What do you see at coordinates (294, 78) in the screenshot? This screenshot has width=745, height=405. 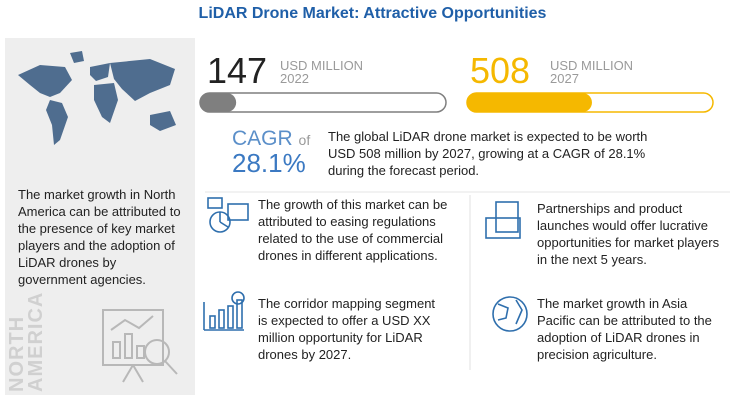 I see `stat-year: 2022` at bounding box center [294, 78].